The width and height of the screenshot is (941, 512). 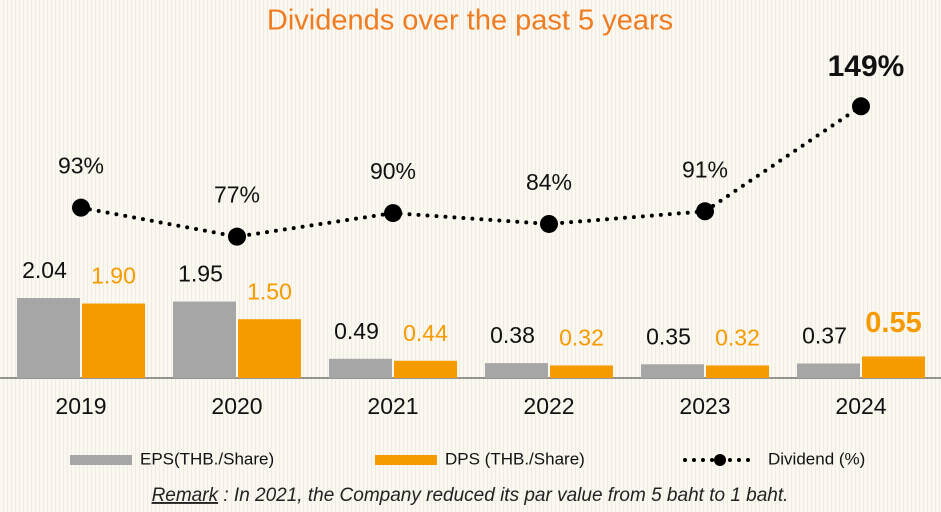 What do you see at coordinates (705, 169) in the screenshot?
I see `point-label: 91%` at bounding box center [705, 169].